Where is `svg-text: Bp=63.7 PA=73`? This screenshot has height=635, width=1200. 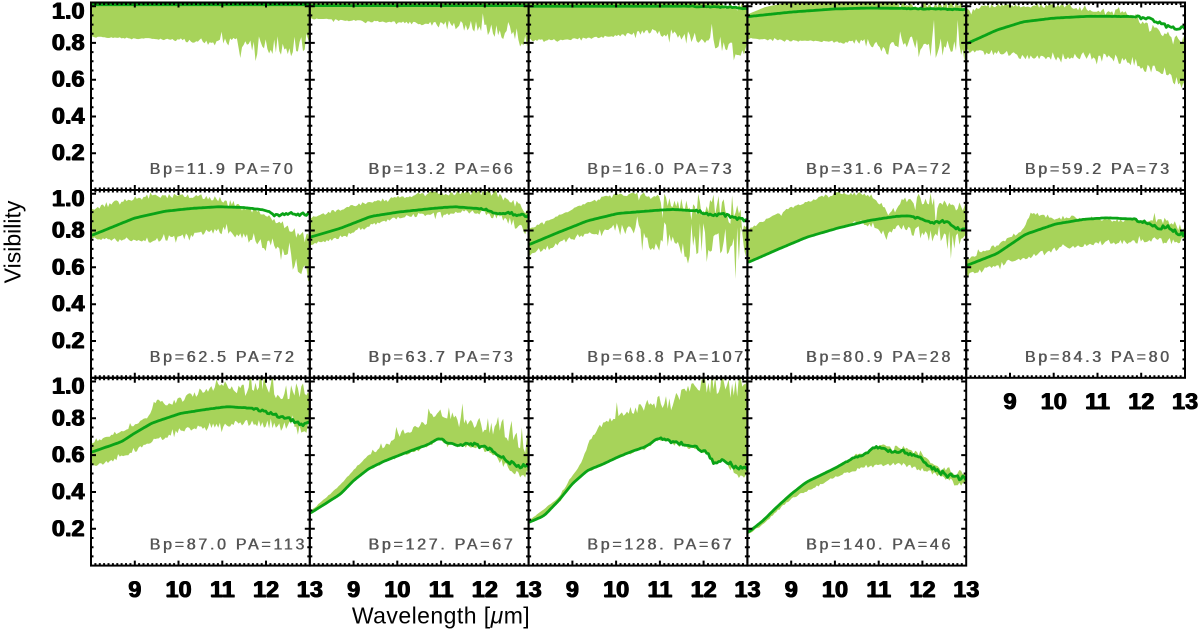 svg-text: Bp=63.7 PA=73 is located at coordinates (441, 357).